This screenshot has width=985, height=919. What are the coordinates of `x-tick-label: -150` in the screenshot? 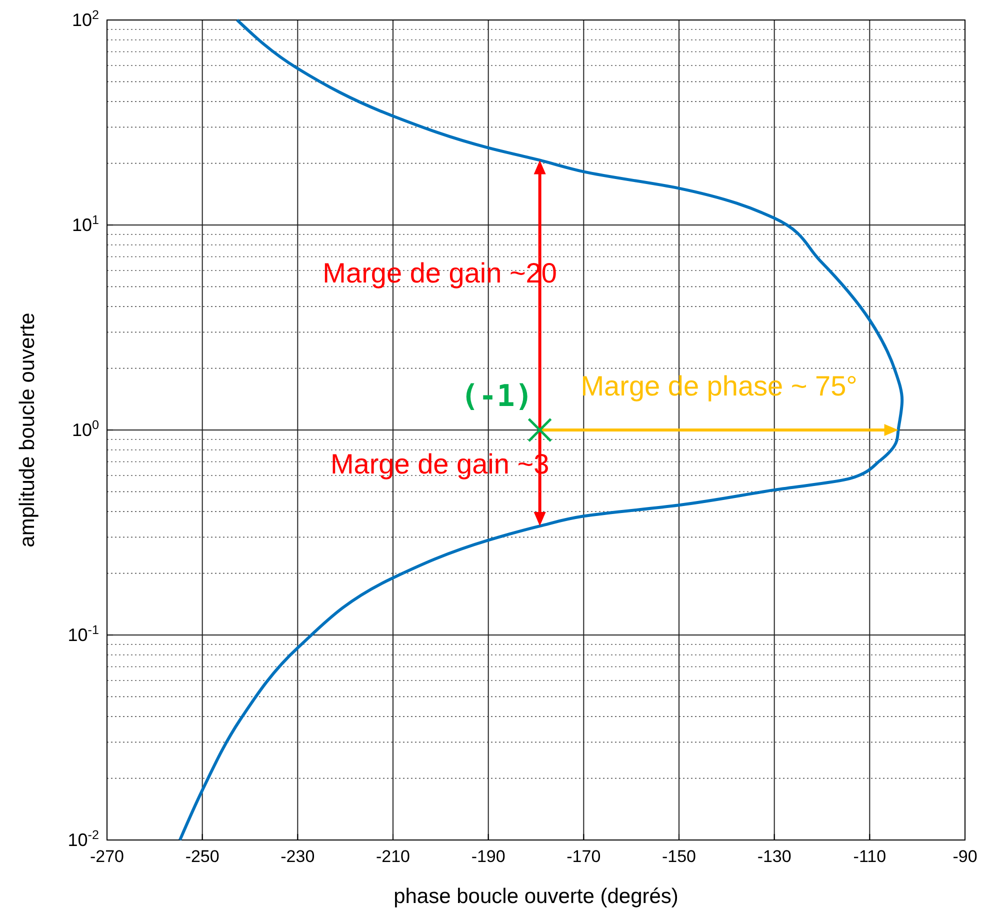 It's located at (679, 856).